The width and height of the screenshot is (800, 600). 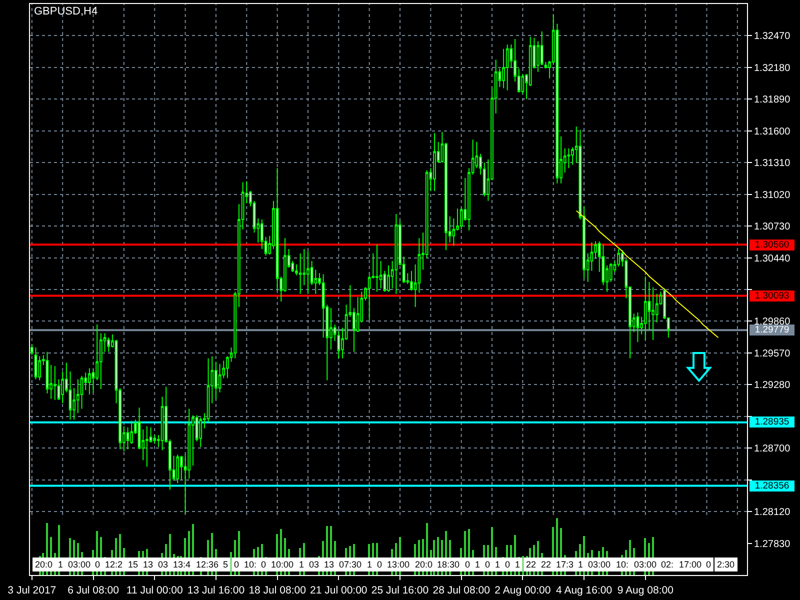 What do you see at coordinates (772, 227) in the screenshot?
I see `y-tick-label: 1.30730` at bounding box center [772, 227].